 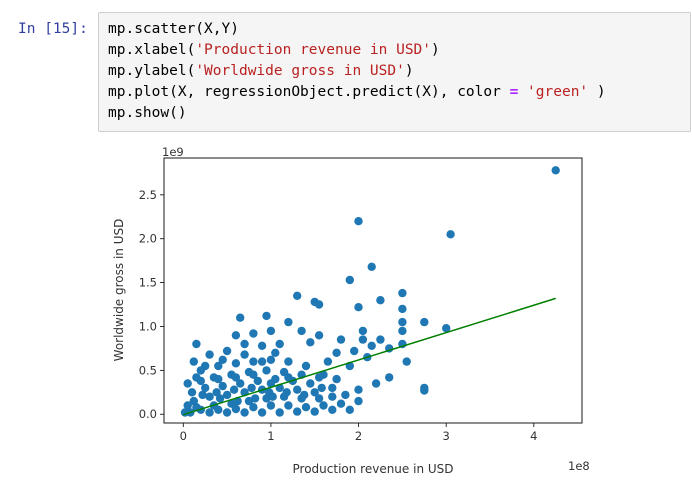 I want to click on x-offset-label: 1e8, so click(x=579, y=466).